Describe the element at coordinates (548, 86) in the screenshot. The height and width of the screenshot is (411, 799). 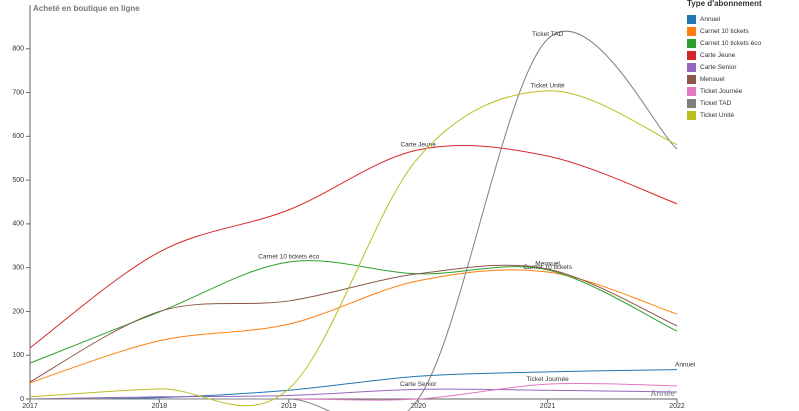
I see `line-label: Ticket Unité` at that location.